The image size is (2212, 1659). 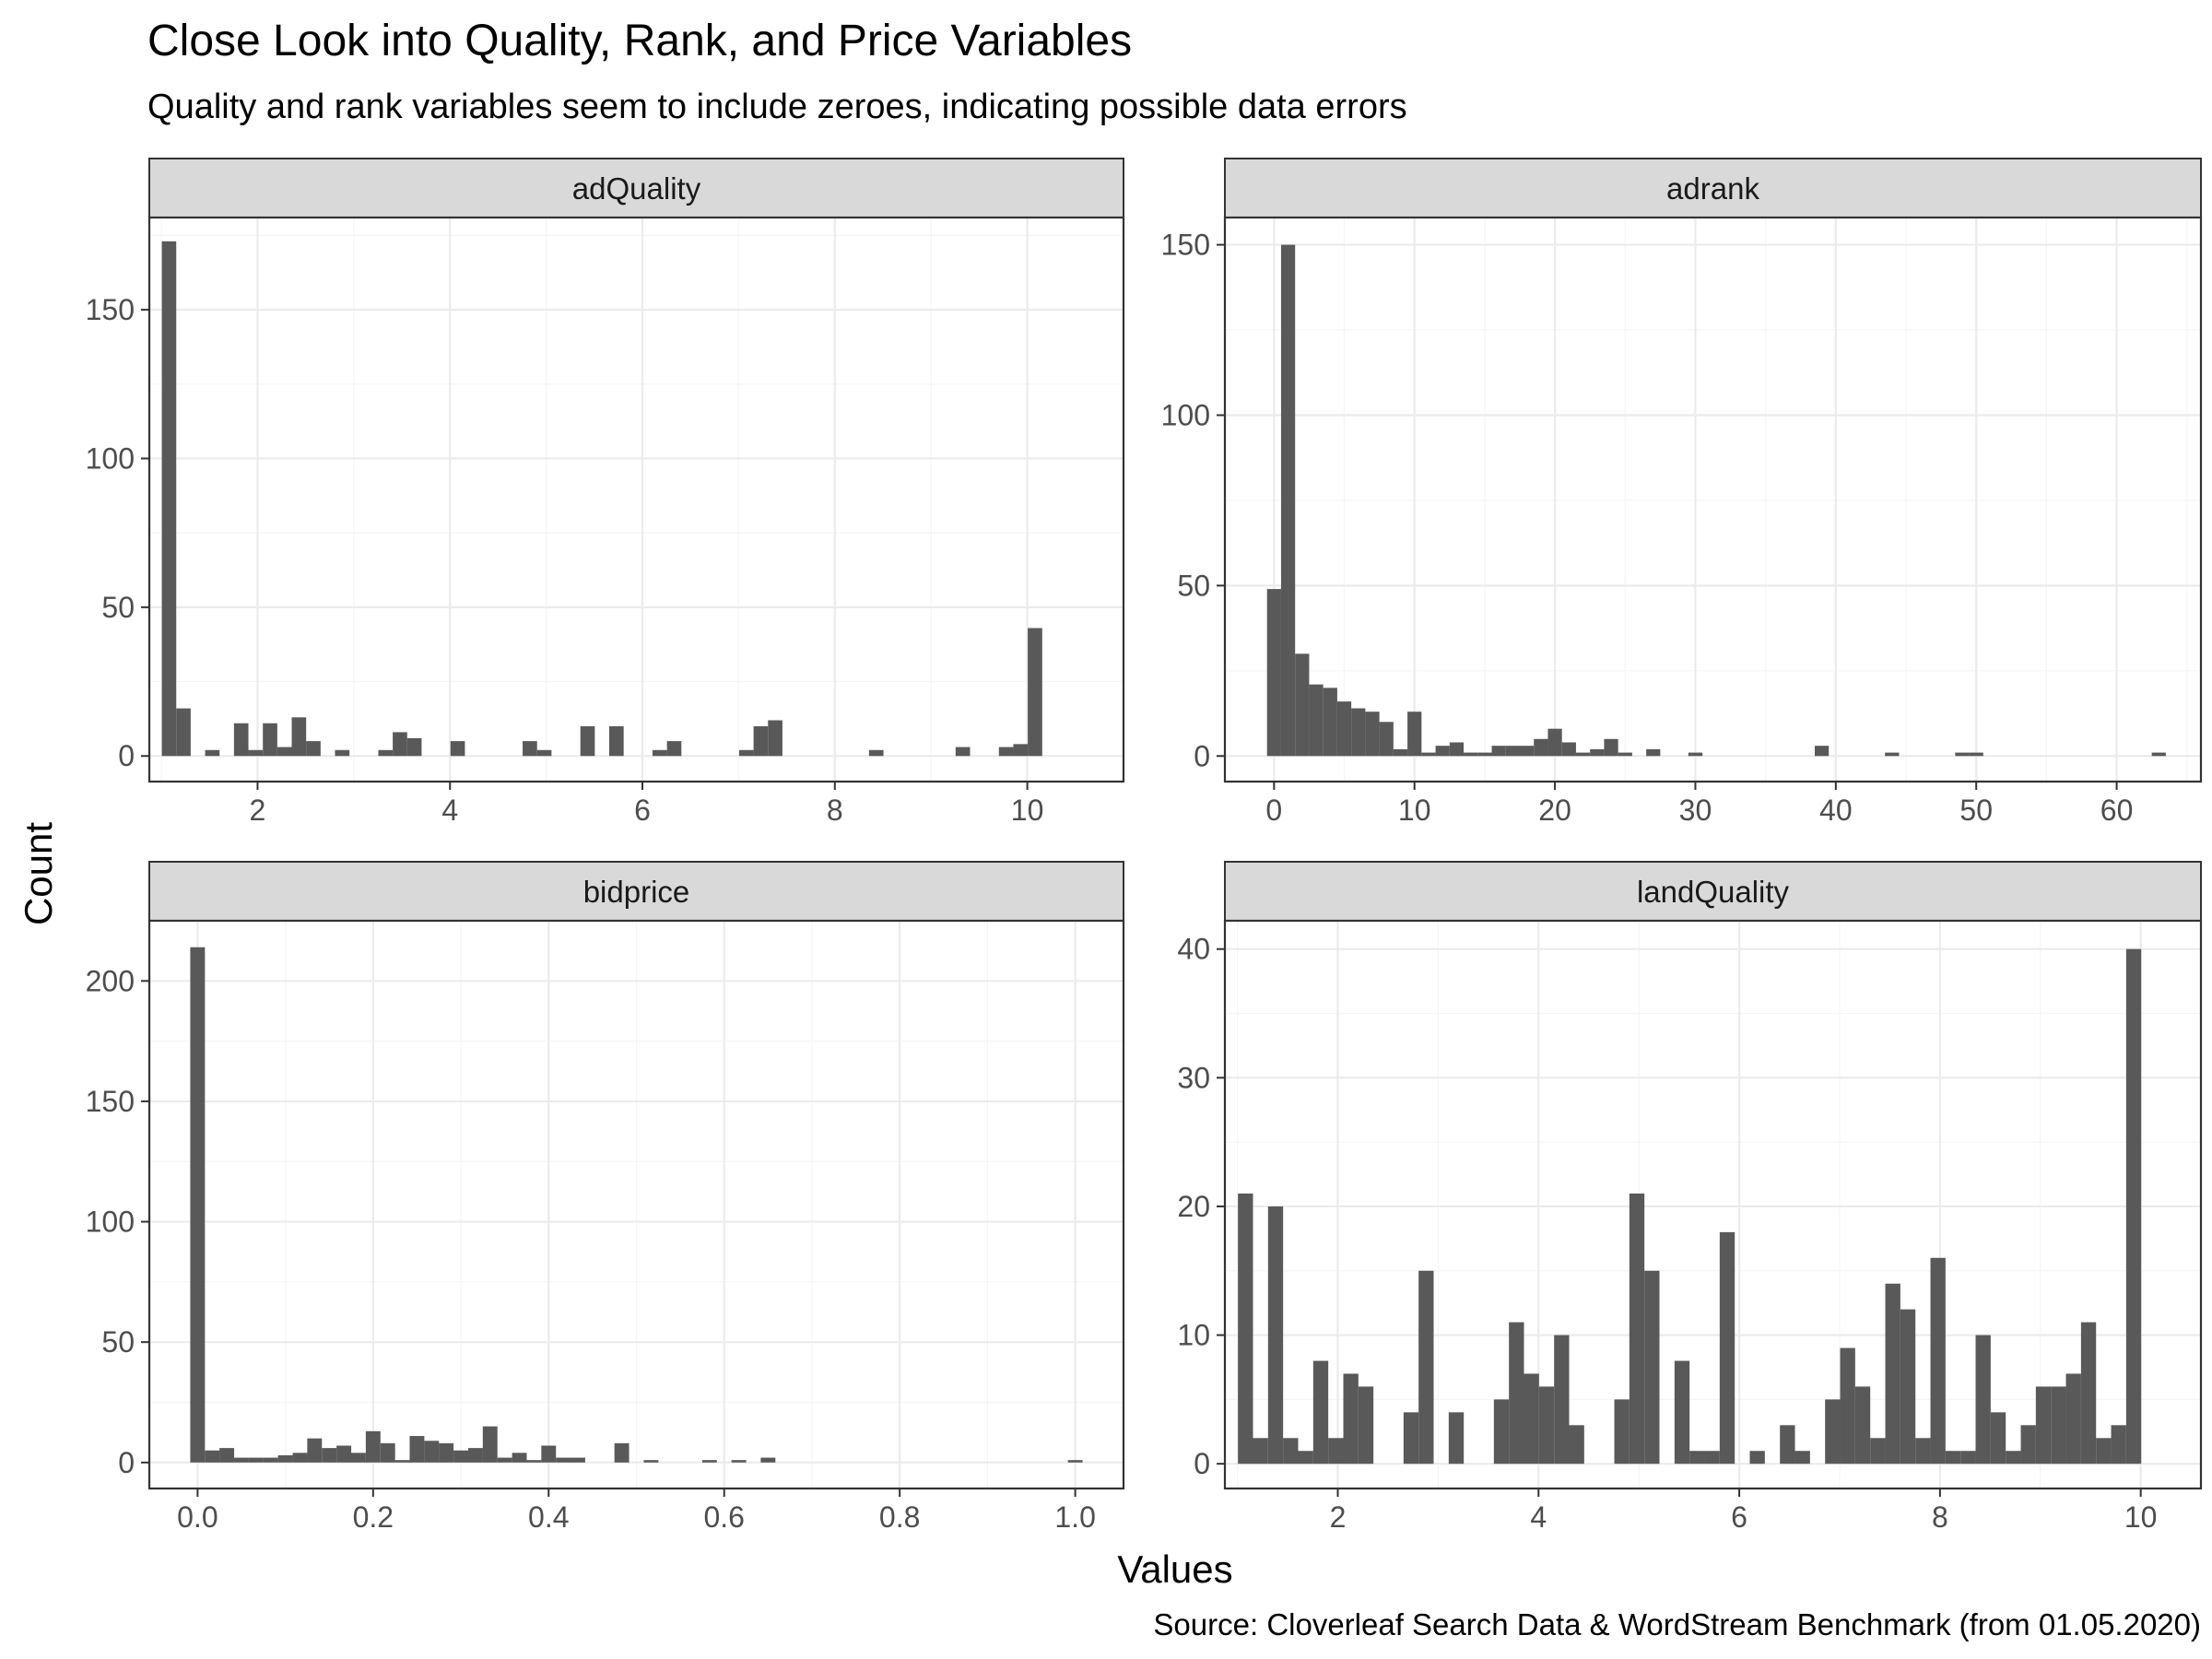 What do you see at coordinates (2117, 810) in the screenshot?
I see `x-tick-label: 60` at bounding box center [2117, 810].